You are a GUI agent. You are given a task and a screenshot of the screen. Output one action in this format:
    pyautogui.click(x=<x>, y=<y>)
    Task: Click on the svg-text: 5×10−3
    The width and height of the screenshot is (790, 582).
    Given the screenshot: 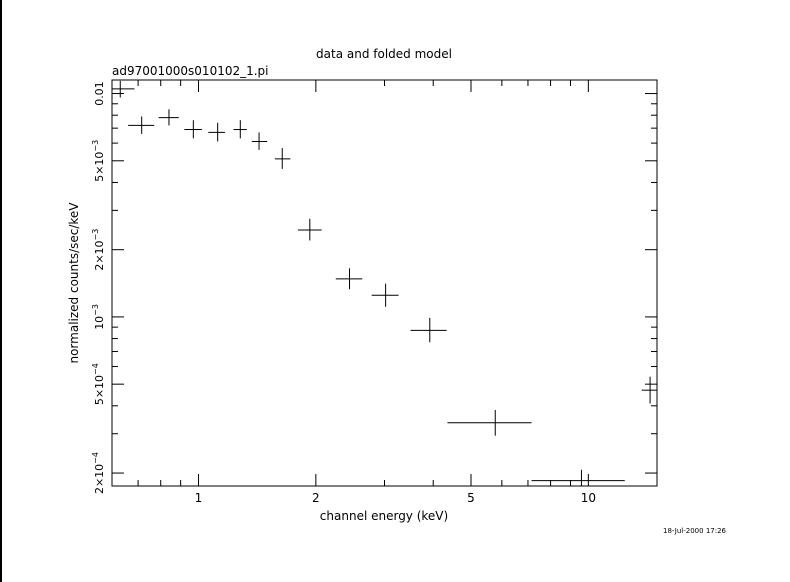 What is the action you would take?
    pyautogui.click(x=98, y=161)
    